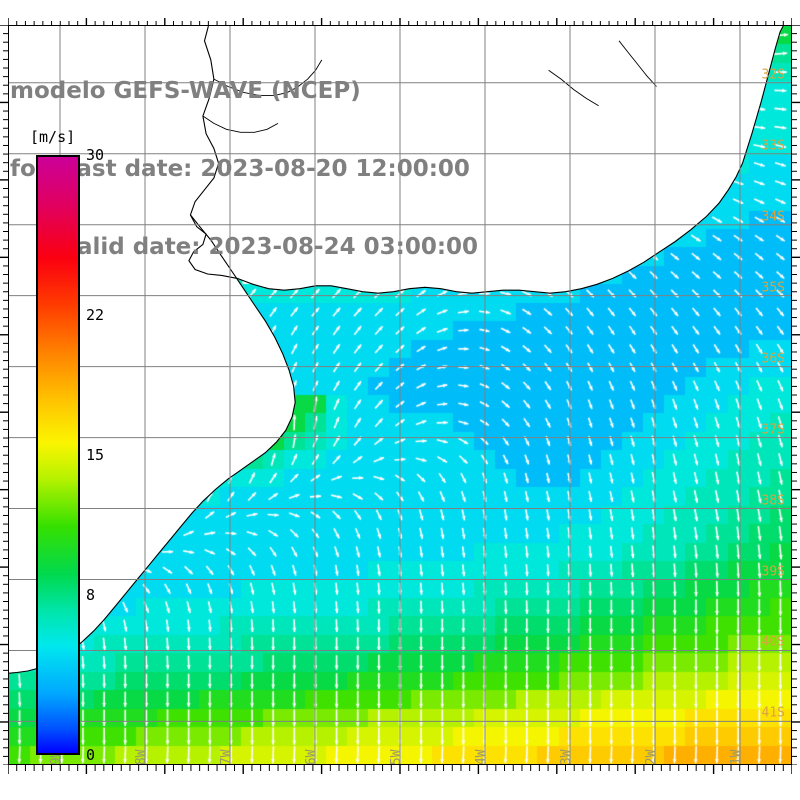 This screenshot has height=800, width=800. I want to click on colorbar-tick-label: 15, so click(95, 455).